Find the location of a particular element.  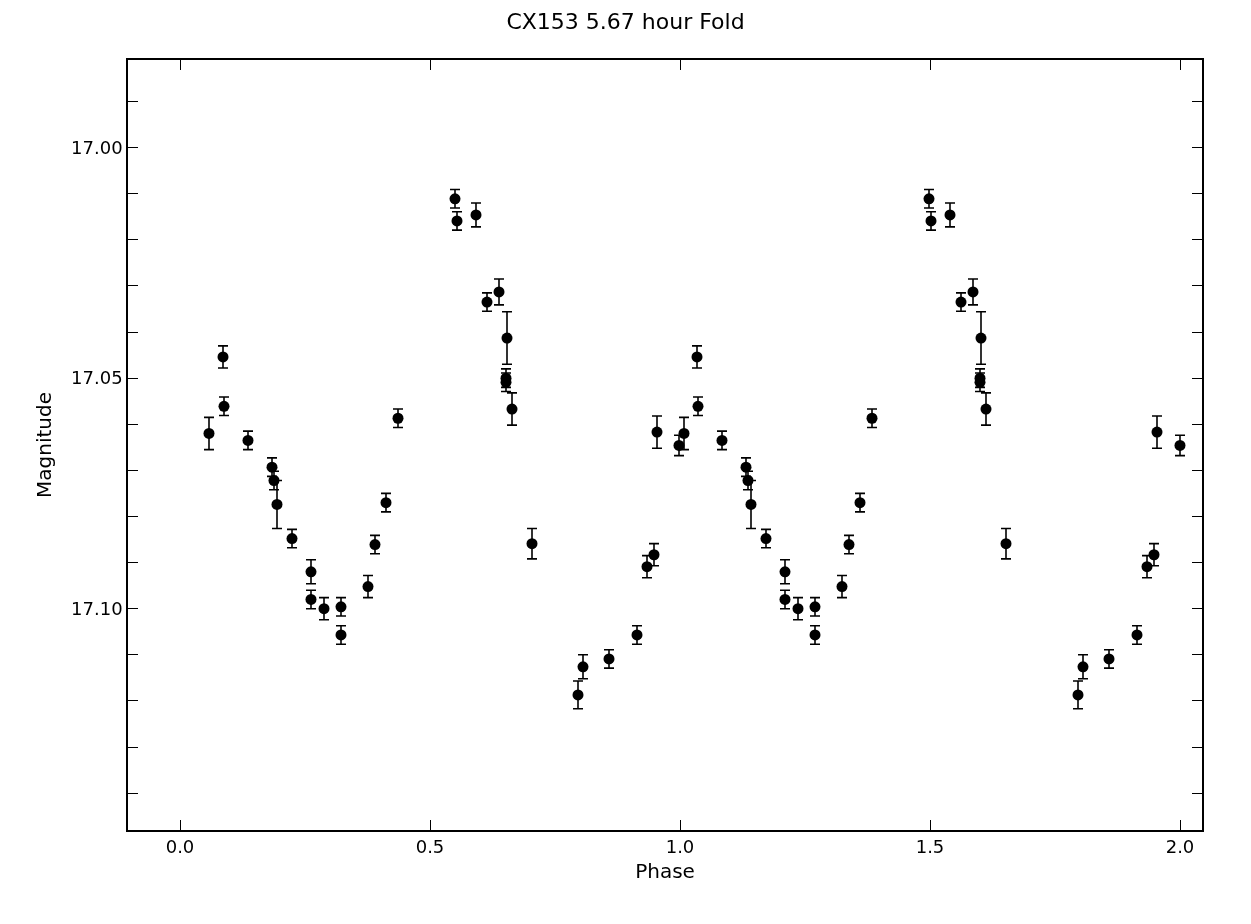

x-tick-label: 1.0 is located at coordinates (680, 847).